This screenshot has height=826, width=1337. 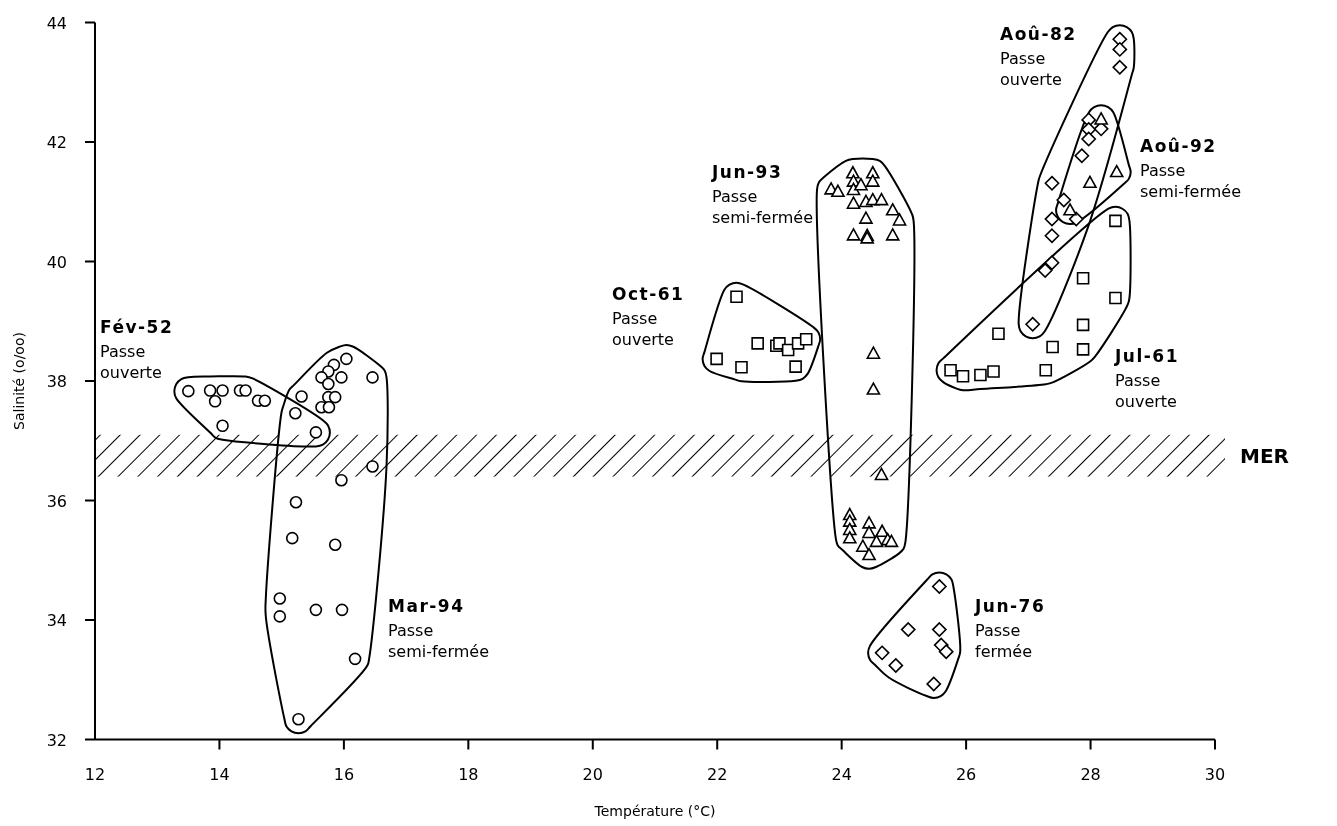 What do you see at coordinates (56, 501) in the screenshot?
I see `y-tick-label: 36` at bounding box center [56, 501].